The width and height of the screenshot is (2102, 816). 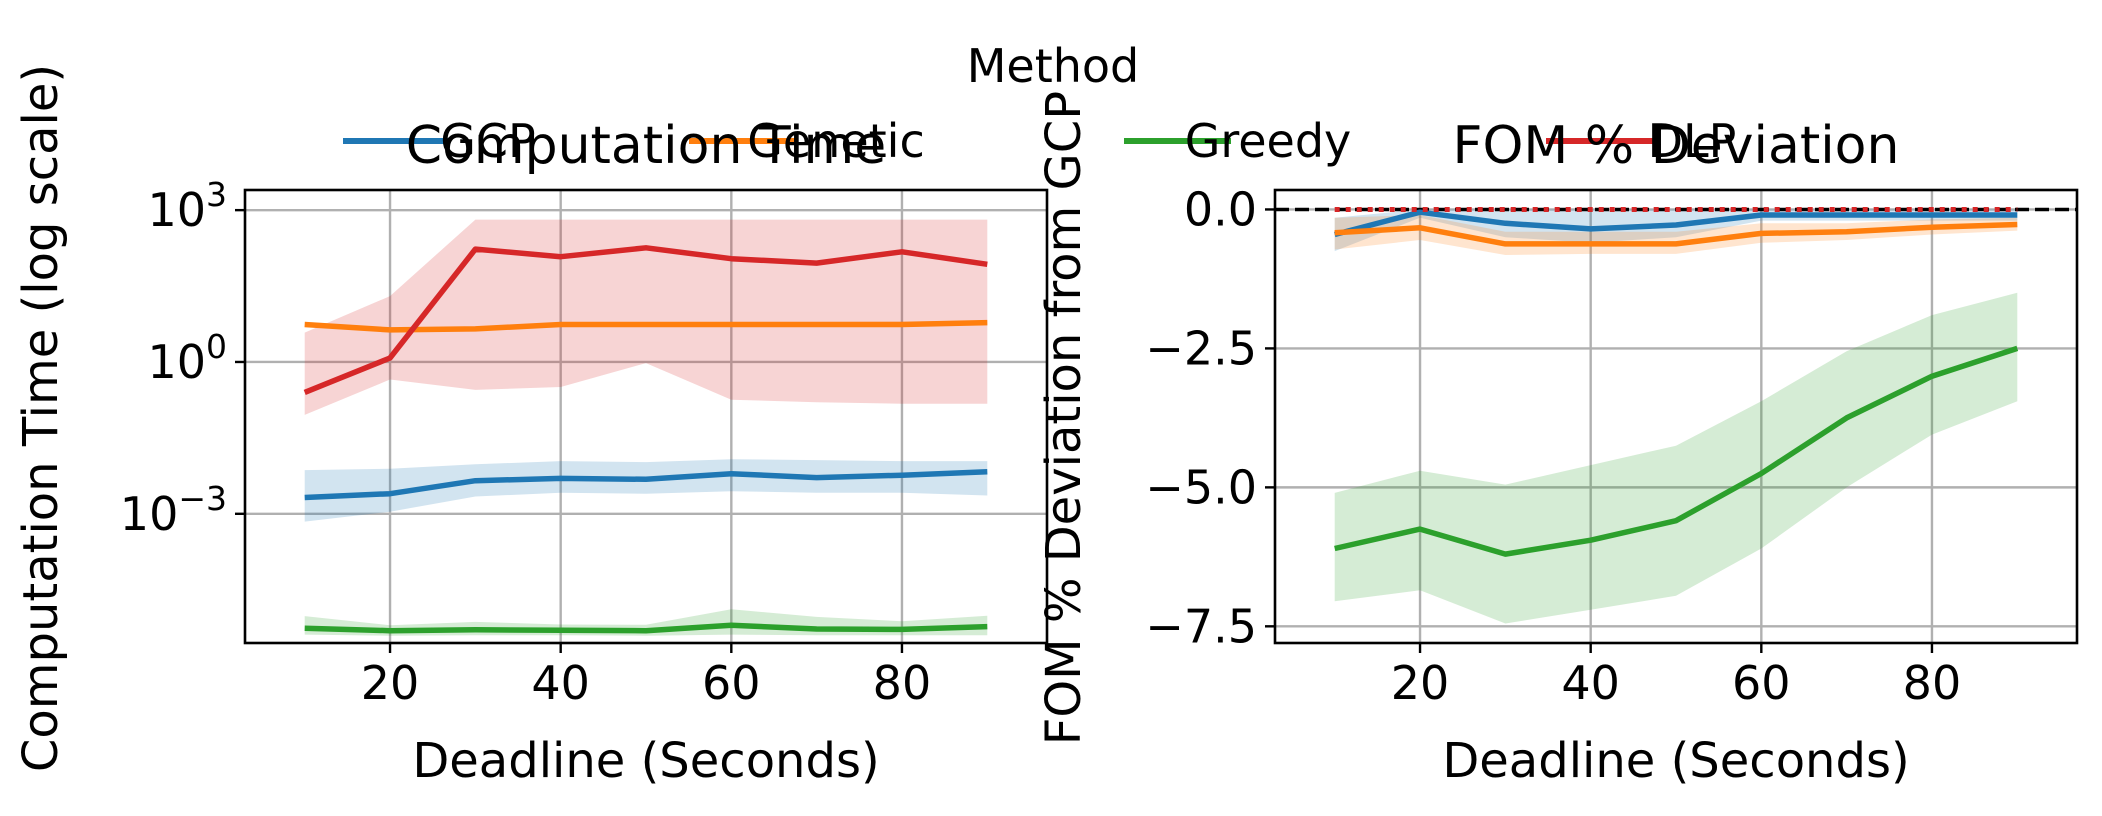 I want to click on legend-greedy-label: Greedy, so click(x=1268, y=141).